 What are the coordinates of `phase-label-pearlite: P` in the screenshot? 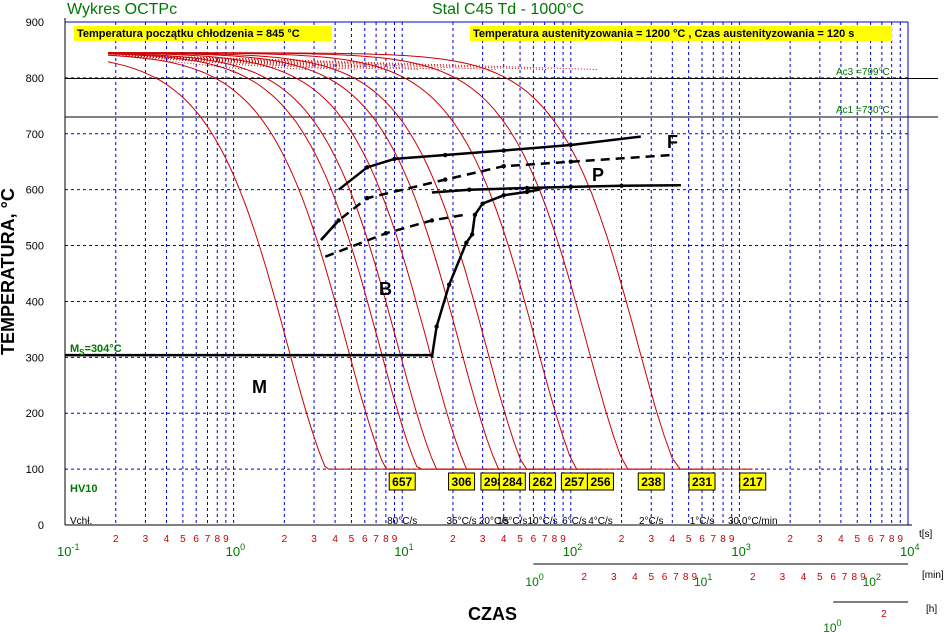 It's located at (598, 175).